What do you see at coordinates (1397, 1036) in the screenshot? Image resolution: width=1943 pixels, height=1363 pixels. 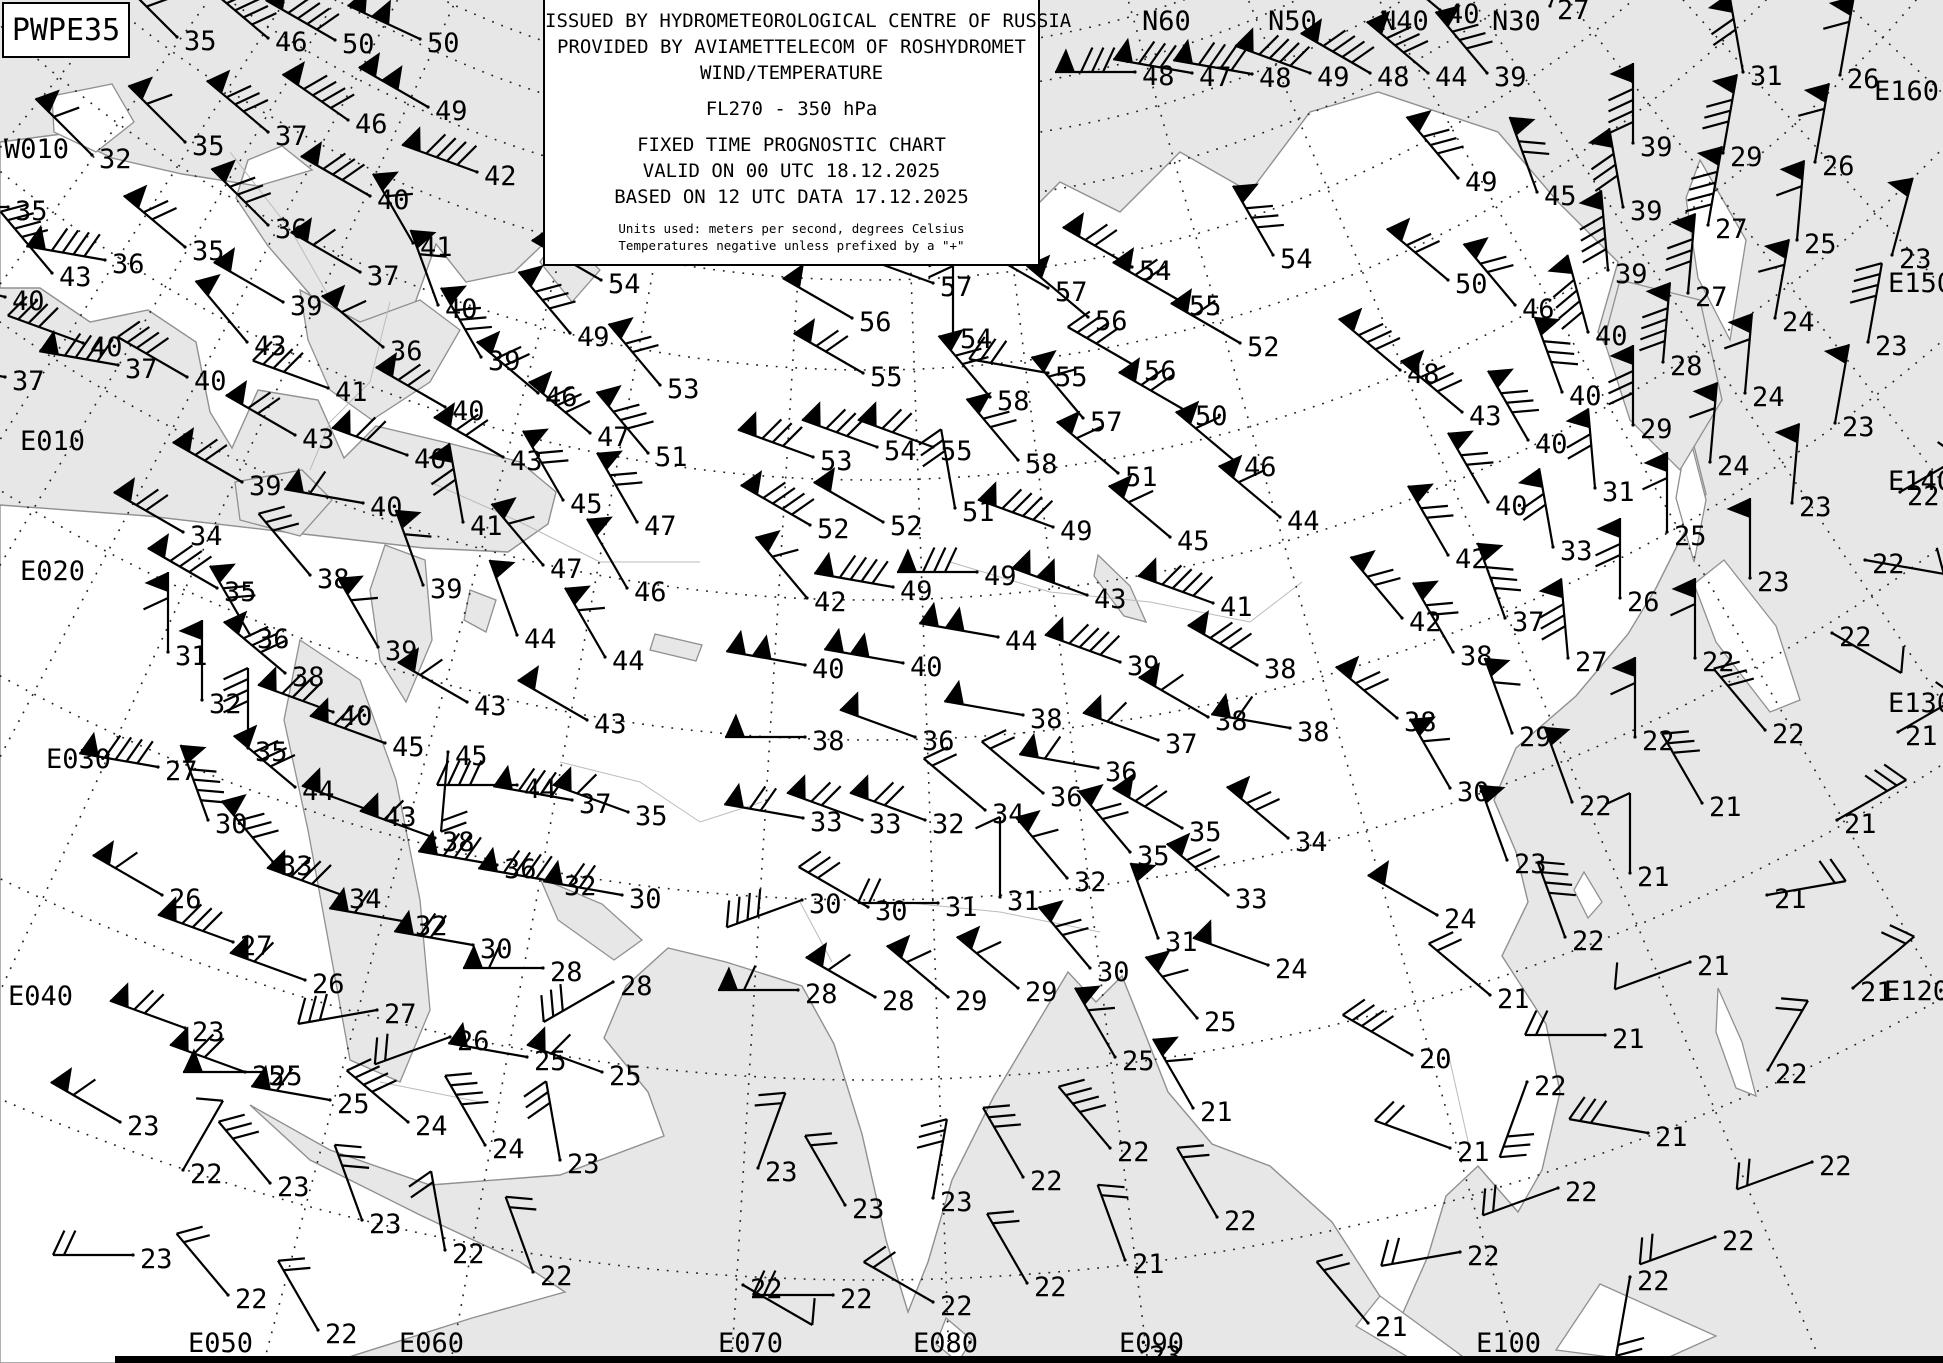 I see `station: 20` at bounding box center [1397, 1036].